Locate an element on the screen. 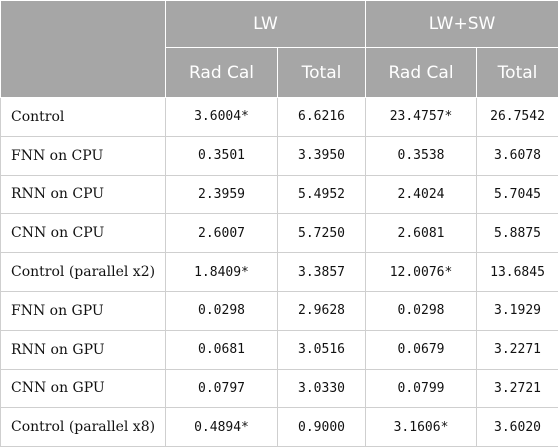 The image size is (558, 447). cell-lwsw-total: 3.6078 is located at coordinates (517, 155).